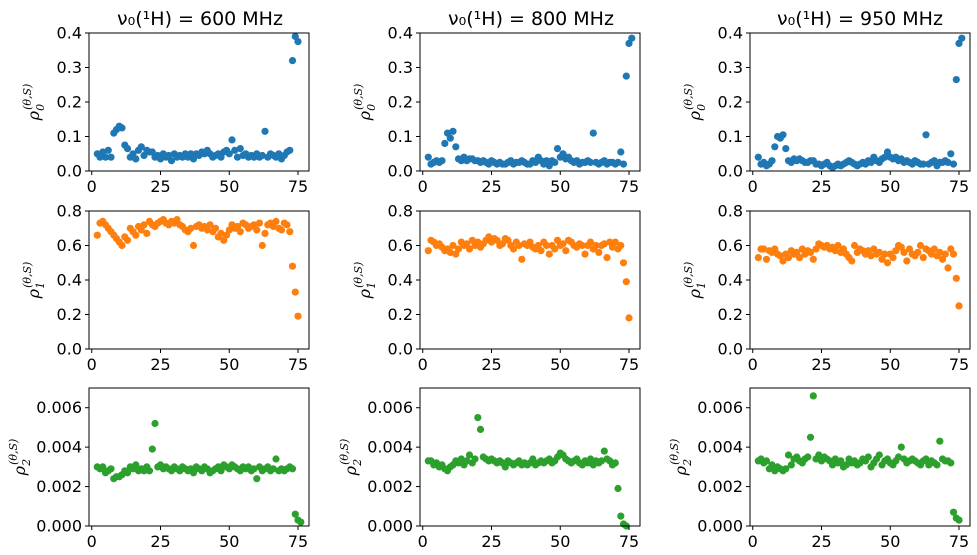 This screenshot has width=977, height=555. I want to click on y-axis-label: ρ0(θ,S), so click(365, 103).